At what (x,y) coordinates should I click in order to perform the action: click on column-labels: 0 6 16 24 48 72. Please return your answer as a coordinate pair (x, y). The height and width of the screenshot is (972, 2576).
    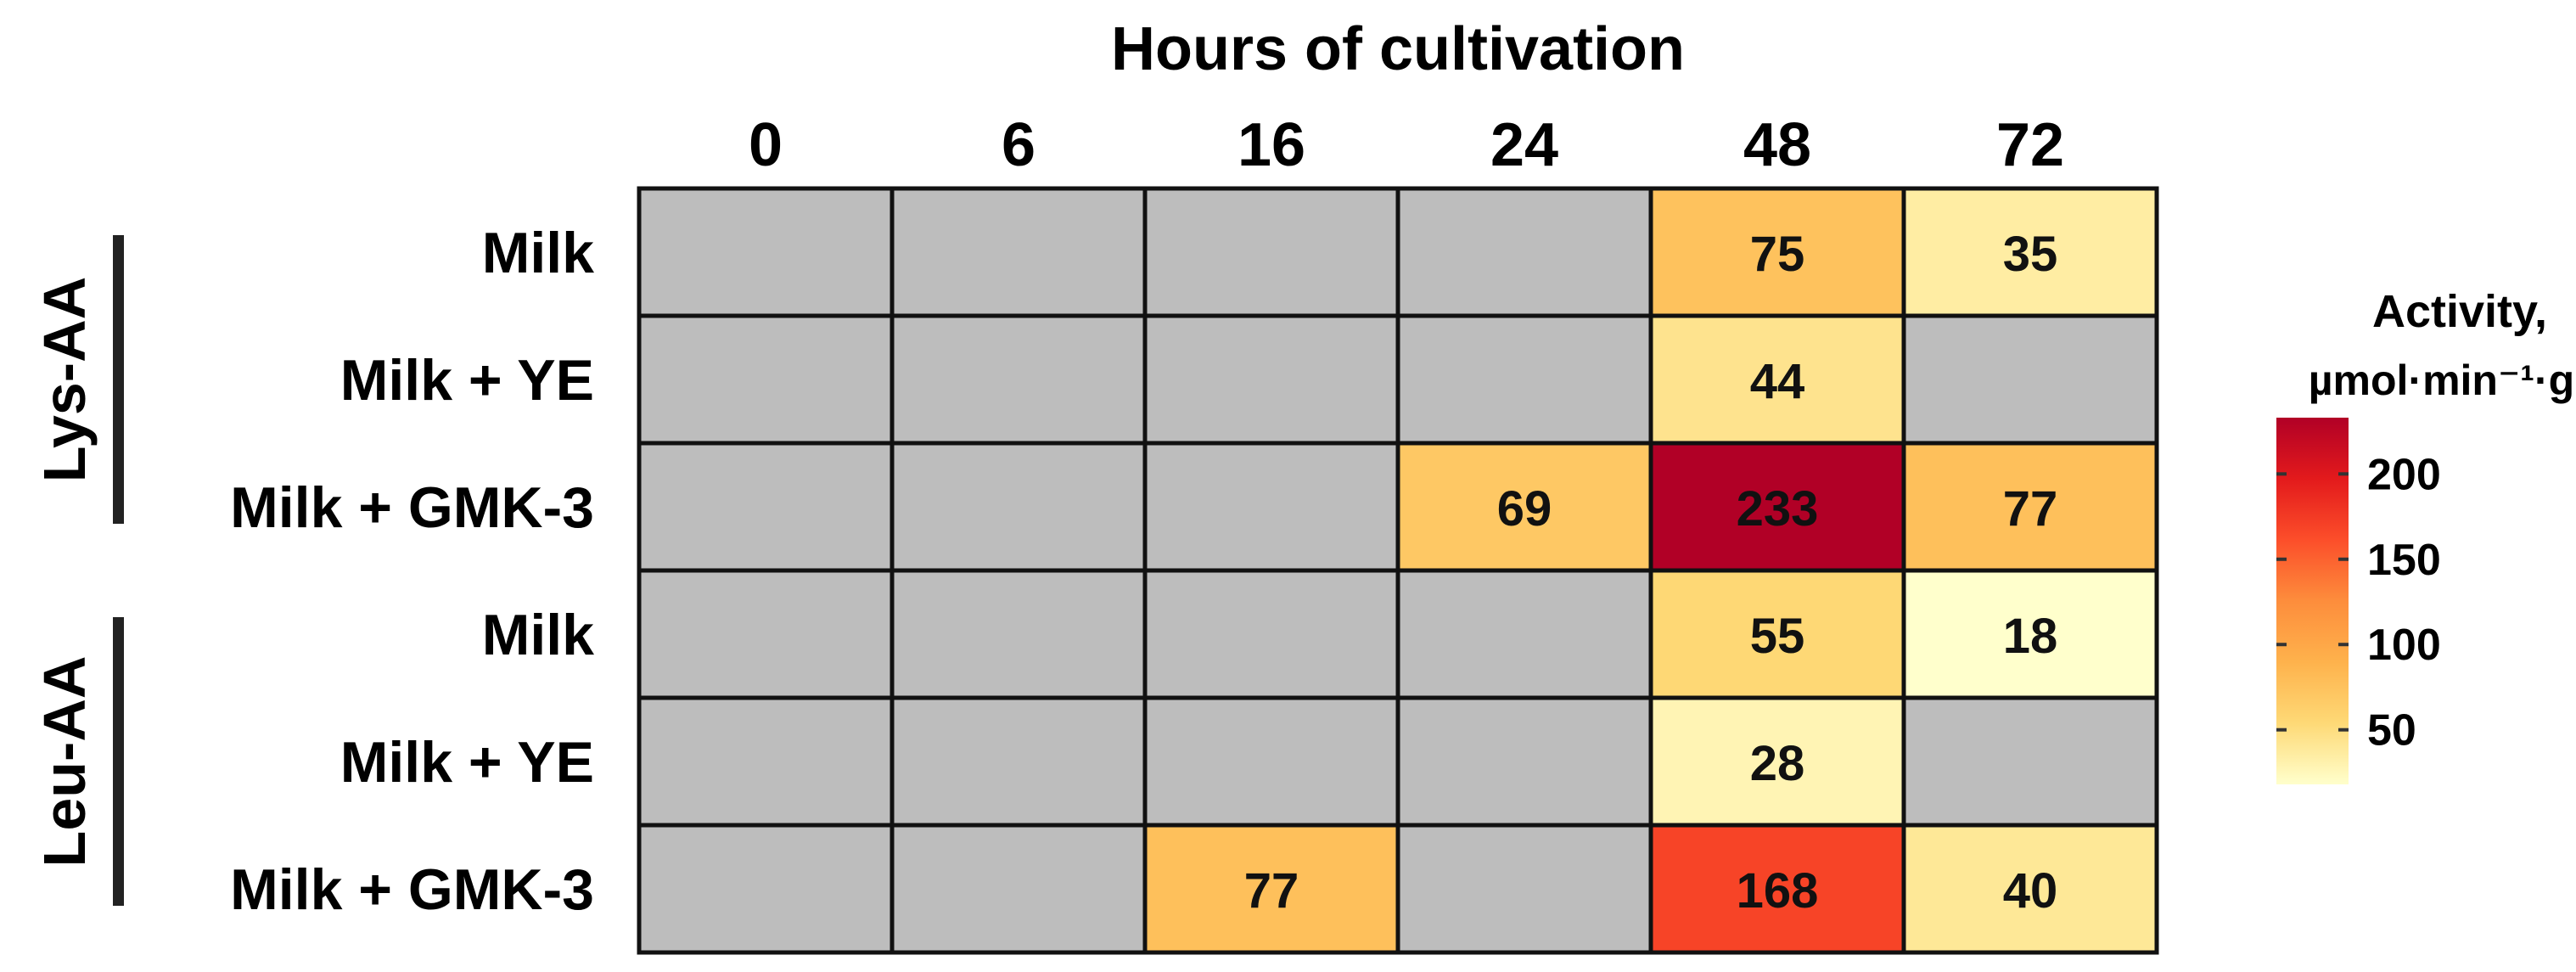
    Looking at the image, I should click on (1406, 145).